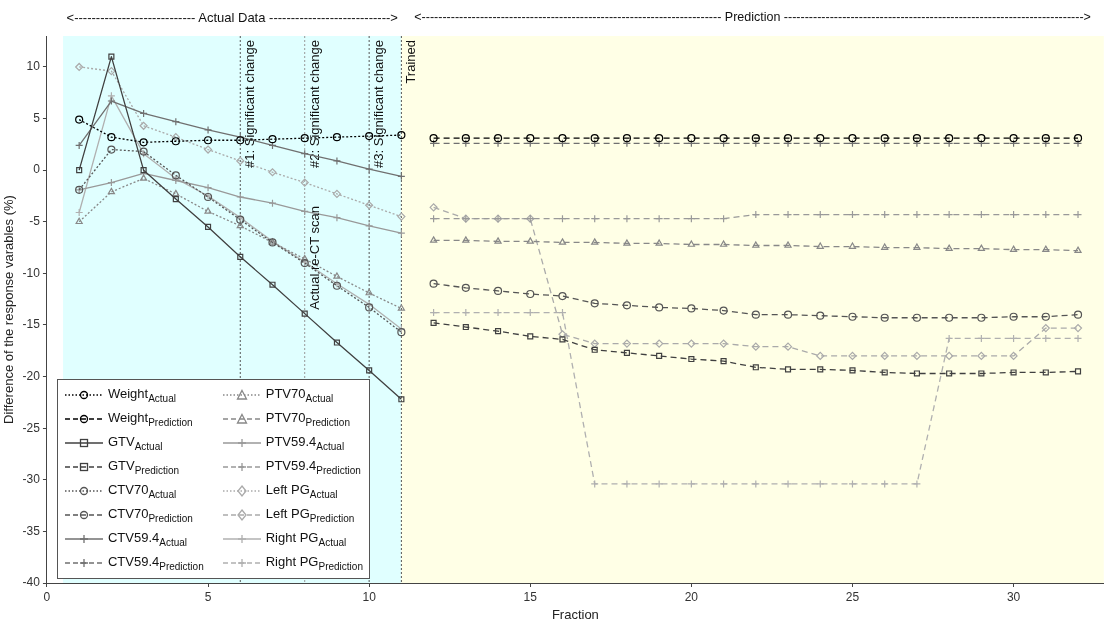 Image resolution: width=1109 pixels, height=623 pixels. I want to click on legend-label: CTV70$_{Actual}$, so click(142, 491).